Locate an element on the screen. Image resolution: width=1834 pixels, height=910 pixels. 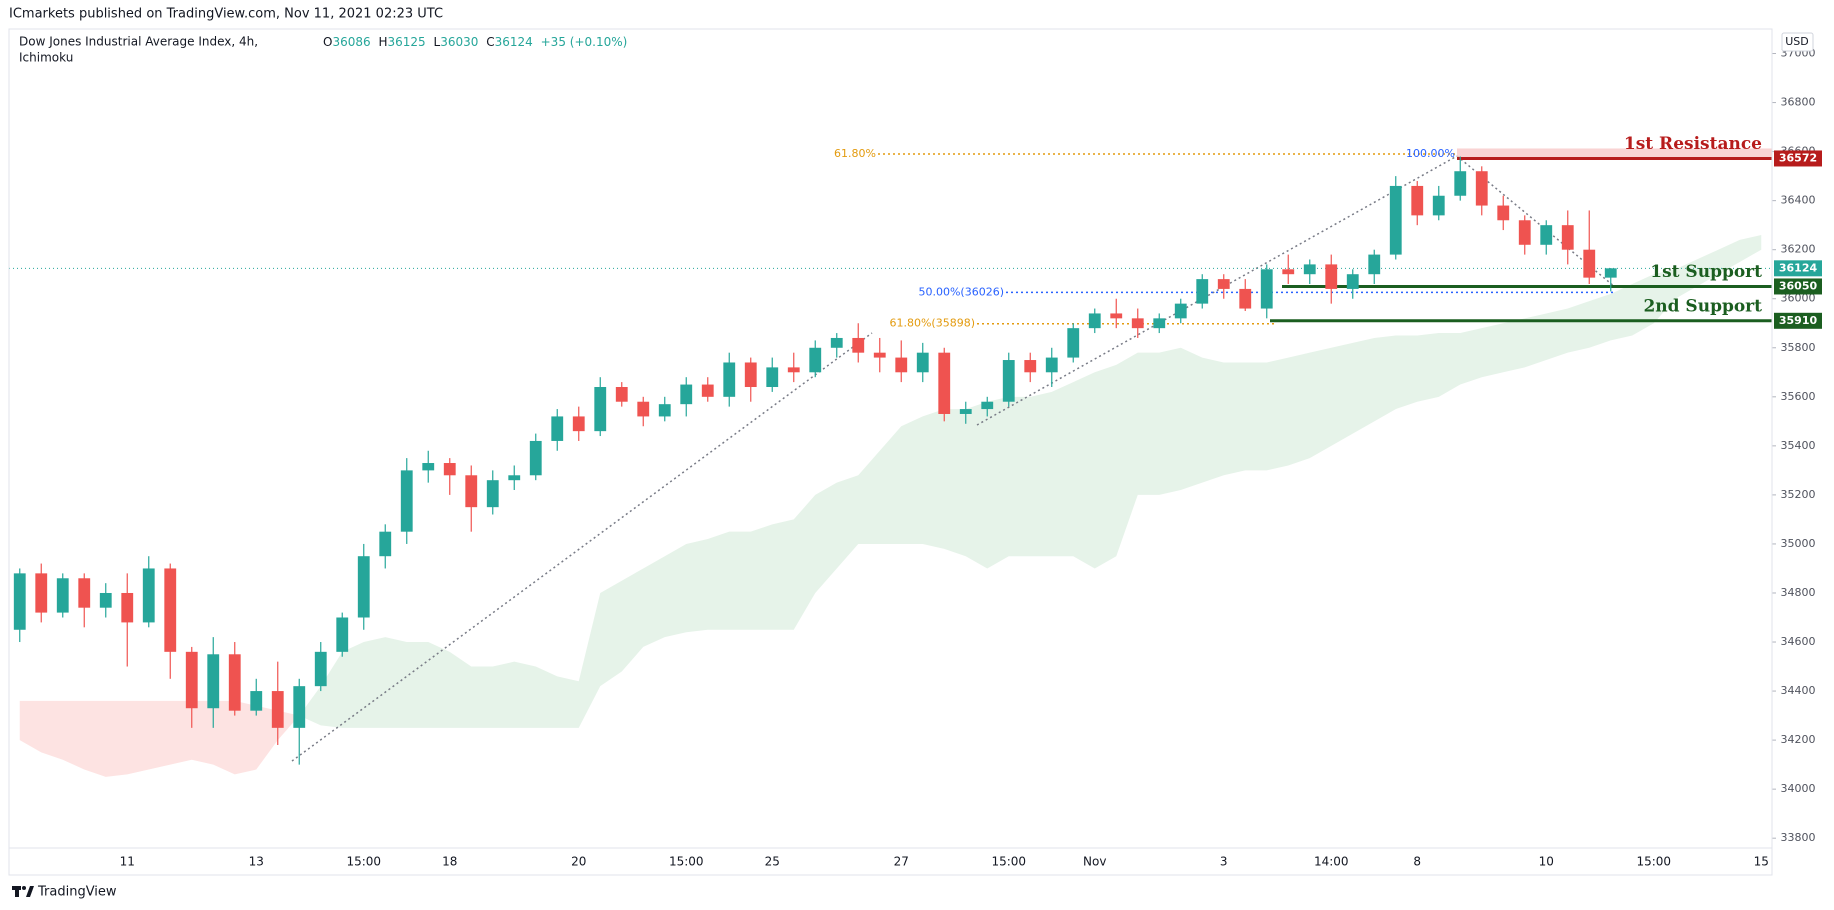
grid is located at coordinates (1774, 446).